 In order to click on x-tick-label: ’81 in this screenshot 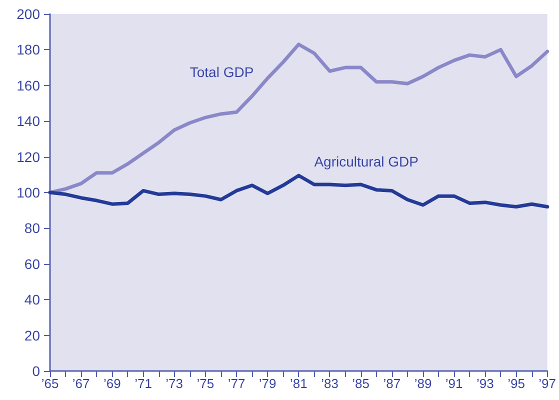, I will do `click(299, 383)`.